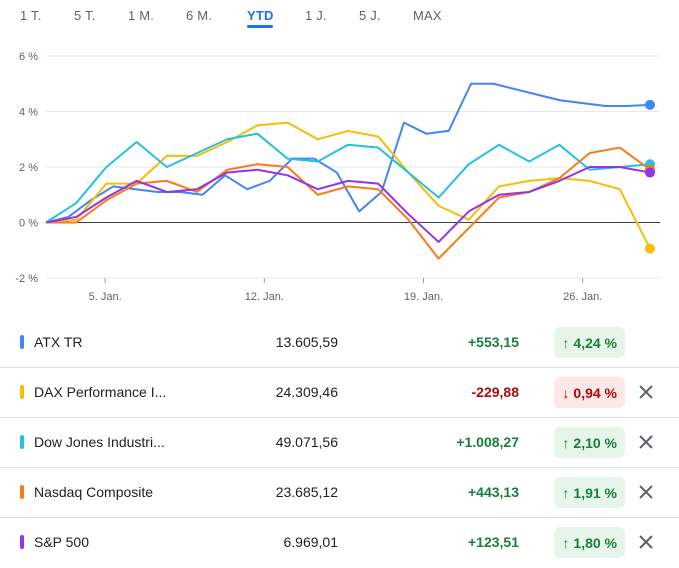 Image resolution: width=679 pixels, height=568 pixels. What do you see at coordinates (199, 15) in the screenshot?
I see `tab-6-months: 6 M.` at bounding box center [199, 15].